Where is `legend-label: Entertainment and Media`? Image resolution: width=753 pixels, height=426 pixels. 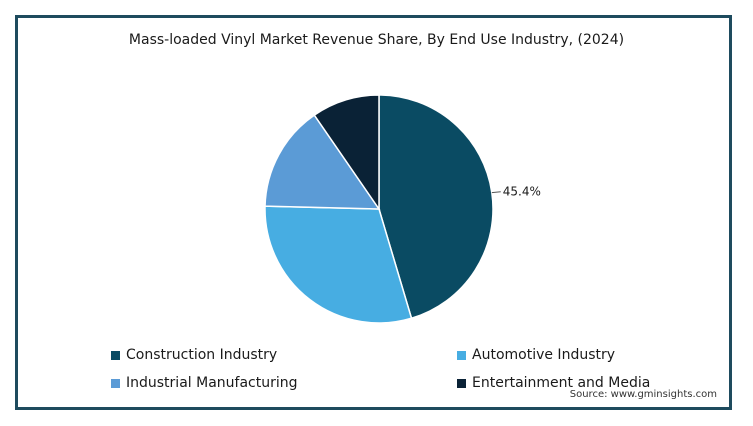 legend-label: Entertainment and Media is located at coordinates (561, 383).